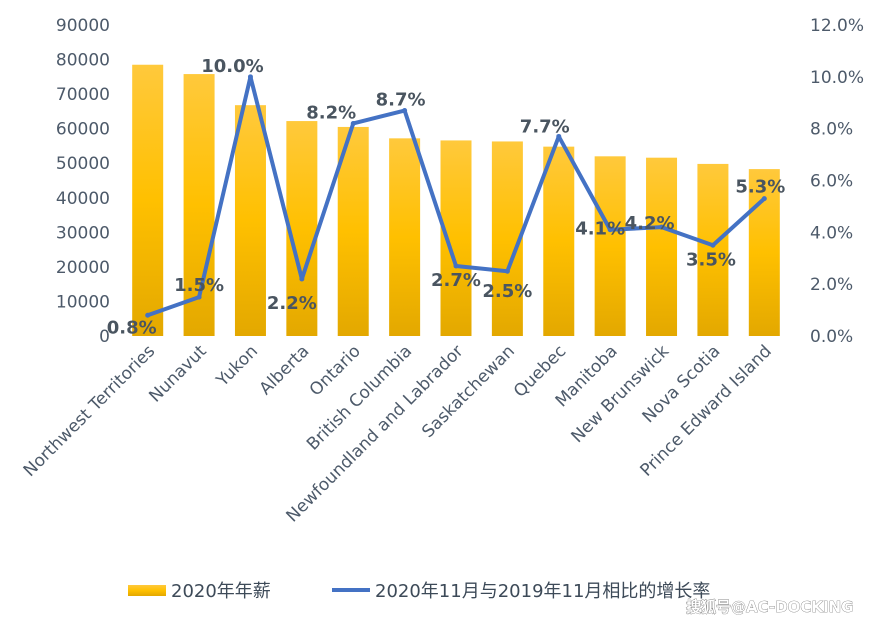 This screenshot has height=624, width=882. Describe the element at coordinates (237, 366) in the screenshot. I see `category-label-2: Yukon` at that location.